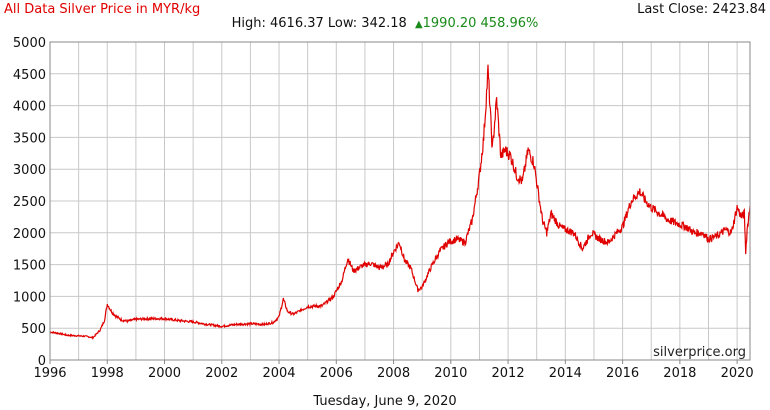  What do you see at coordinates (508, 373) in the screenshot?
I see `x-tick-label: 2012` at bounding box center [508, 373].